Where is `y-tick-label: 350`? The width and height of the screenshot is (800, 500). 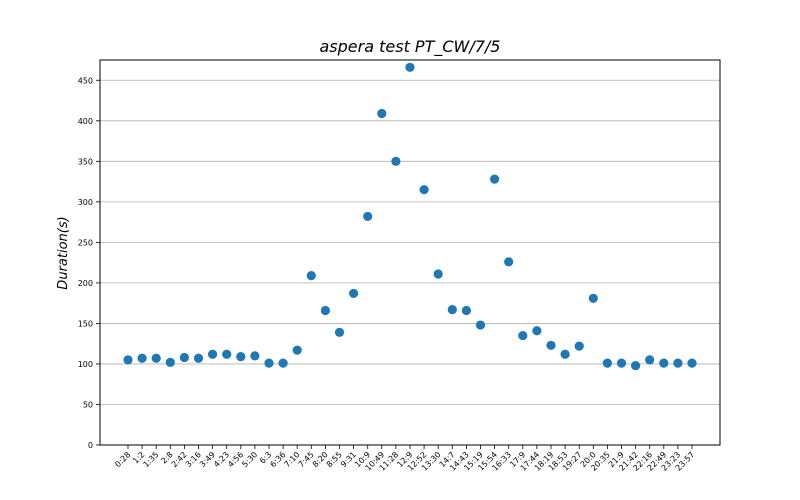
y-tick-label: 350 is located at coordinates (85, 161).